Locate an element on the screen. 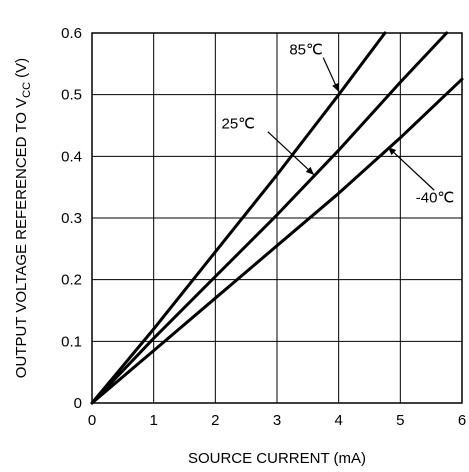 This screenshot has width=469, height=472. annotation-label: 25℃ is located at coordinates (239, 124).